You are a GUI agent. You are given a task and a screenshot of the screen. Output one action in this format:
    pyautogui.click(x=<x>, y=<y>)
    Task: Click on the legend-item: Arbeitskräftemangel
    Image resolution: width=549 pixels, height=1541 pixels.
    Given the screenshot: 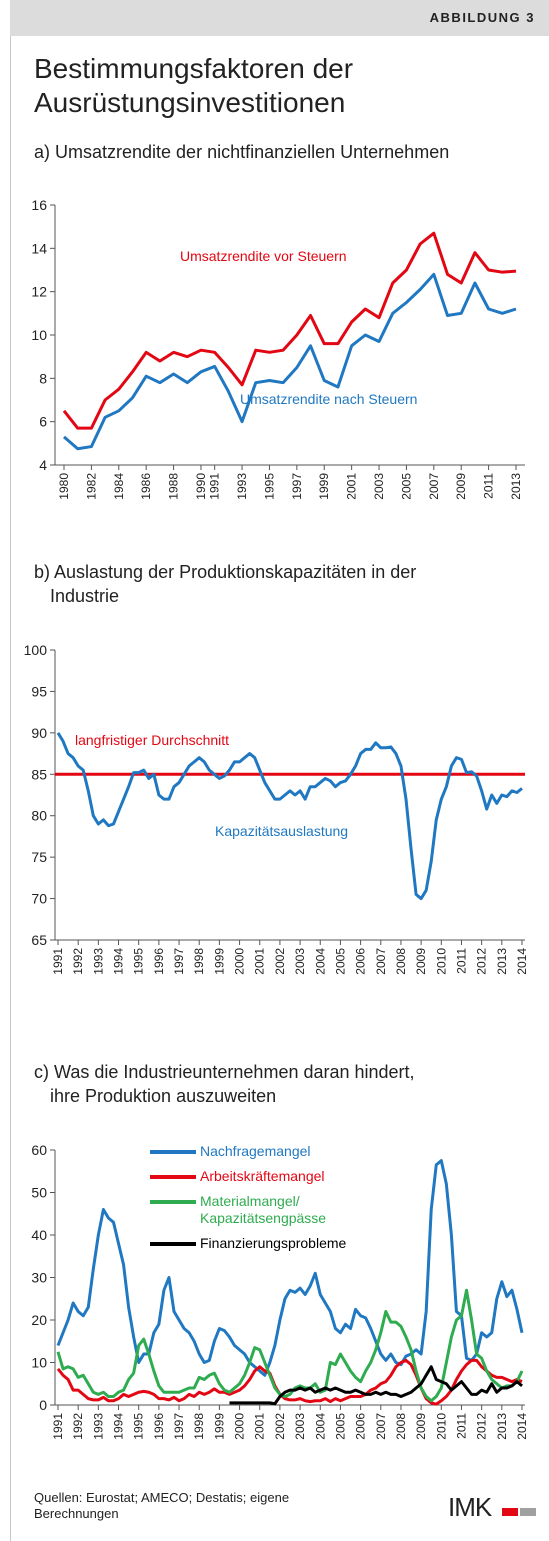 What is the action you would take?
    pyautogui.click(x=248, y=1176)
    